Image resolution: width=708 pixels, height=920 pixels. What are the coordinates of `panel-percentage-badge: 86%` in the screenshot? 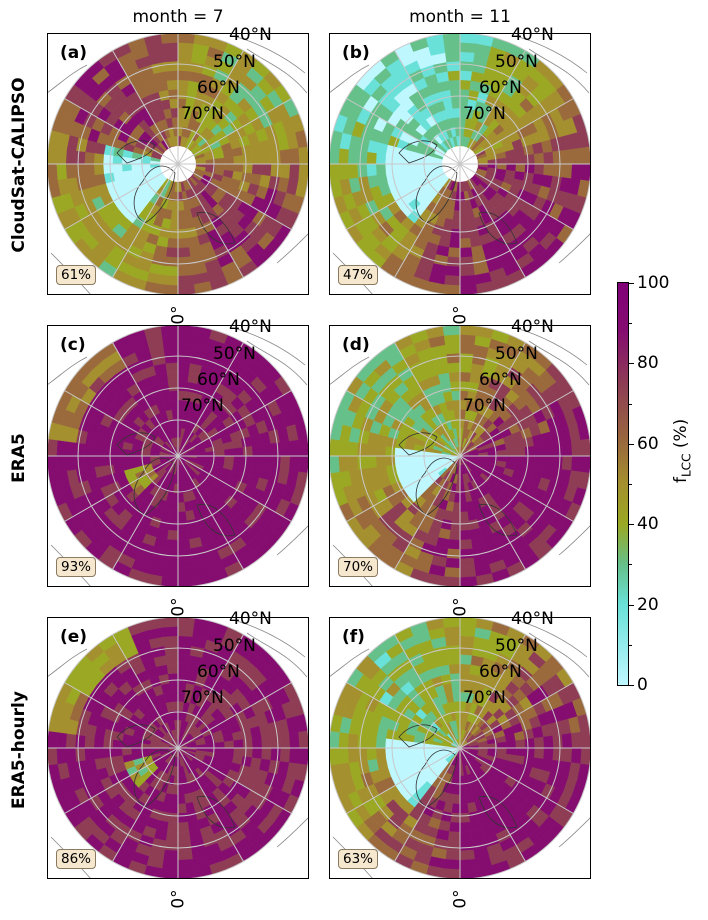 It's located at (76, 859).